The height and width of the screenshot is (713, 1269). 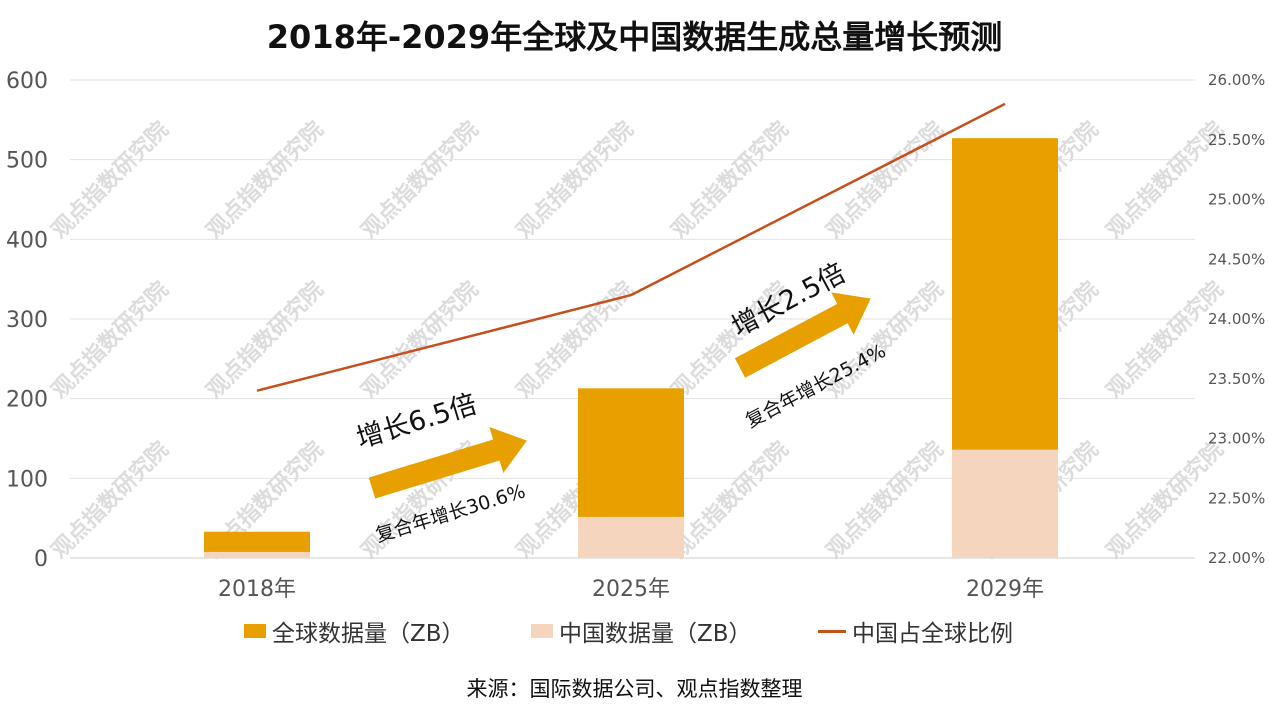 What do you see at coordinates (41, 559) in the screenshot?
I see `y-tick-label: 0` at bounding box center [41, 559].